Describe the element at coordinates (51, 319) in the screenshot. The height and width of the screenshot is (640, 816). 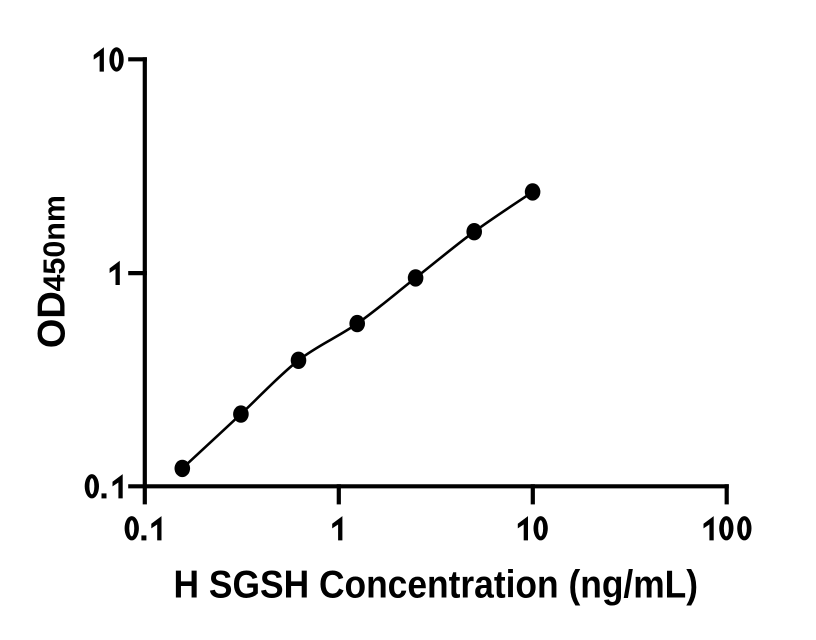
I see `svg-text: OD` at that location.